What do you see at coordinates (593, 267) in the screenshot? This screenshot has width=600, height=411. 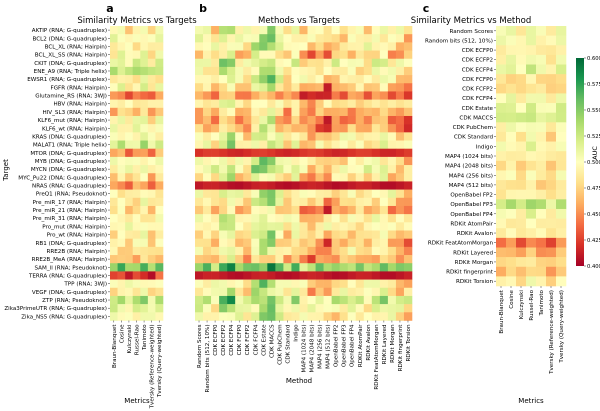 I see `colorbar-tick-label: 0.400` at bounding box center [593, 267].